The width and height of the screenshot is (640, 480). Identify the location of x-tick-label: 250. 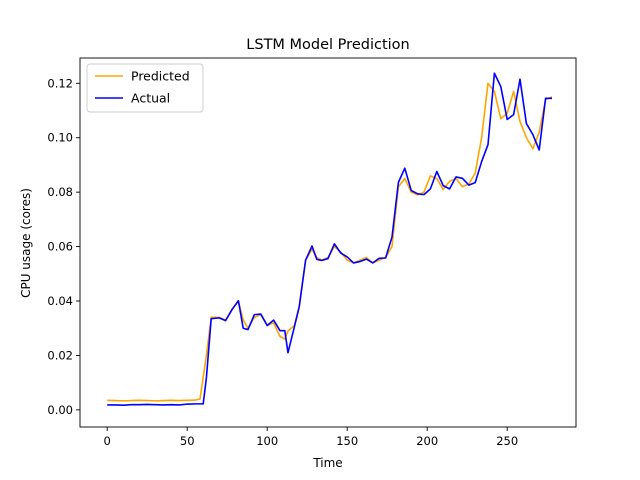
(507, 441).